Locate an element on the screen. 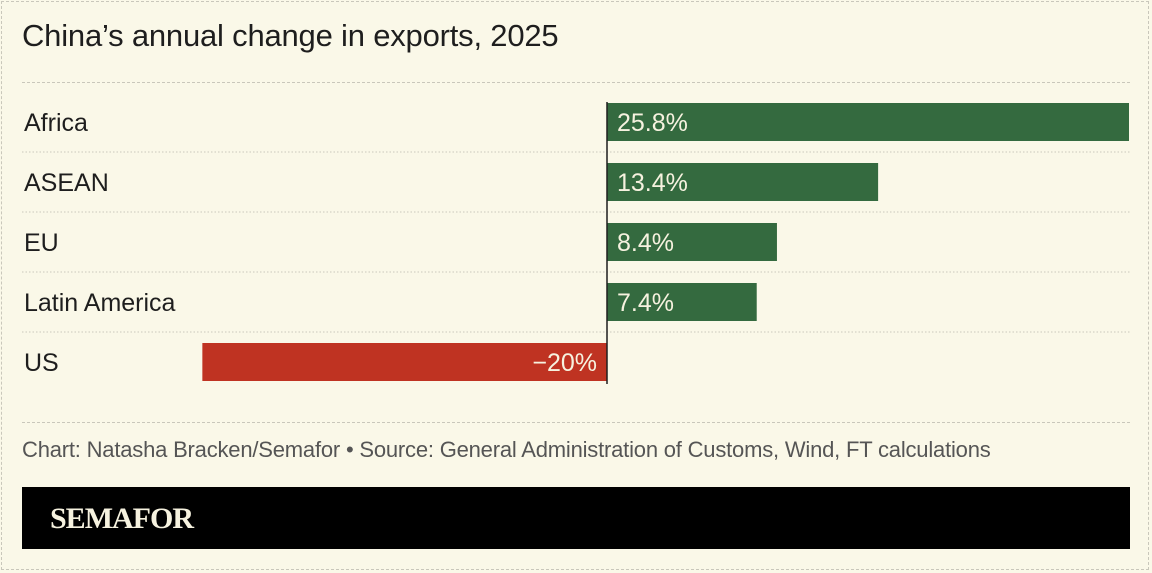 This screenshot has height=573, width=1152. data-label: −20% is located at coordinates (564, 363).